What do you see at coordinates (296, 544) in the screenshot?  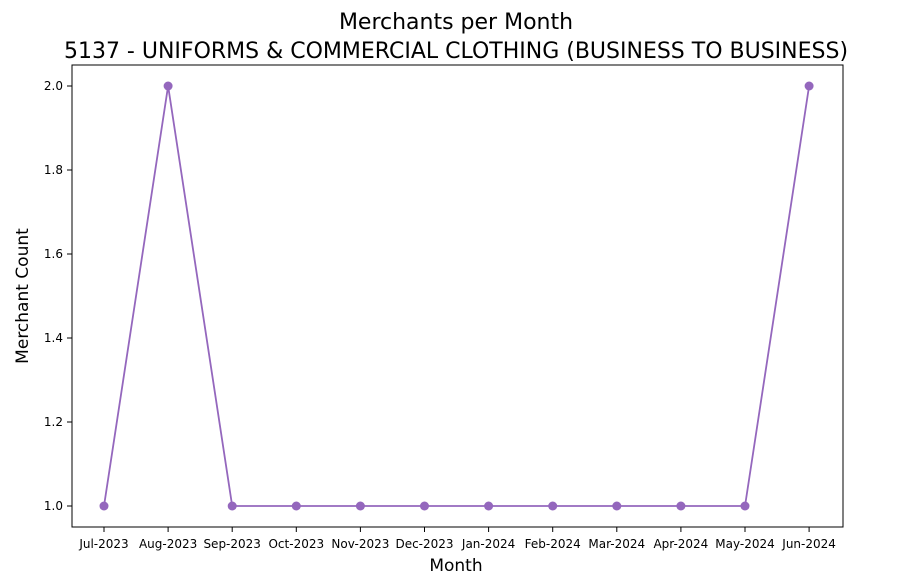 I see `x-tick-label: Oct-2023` at bounding box center [296, 544].